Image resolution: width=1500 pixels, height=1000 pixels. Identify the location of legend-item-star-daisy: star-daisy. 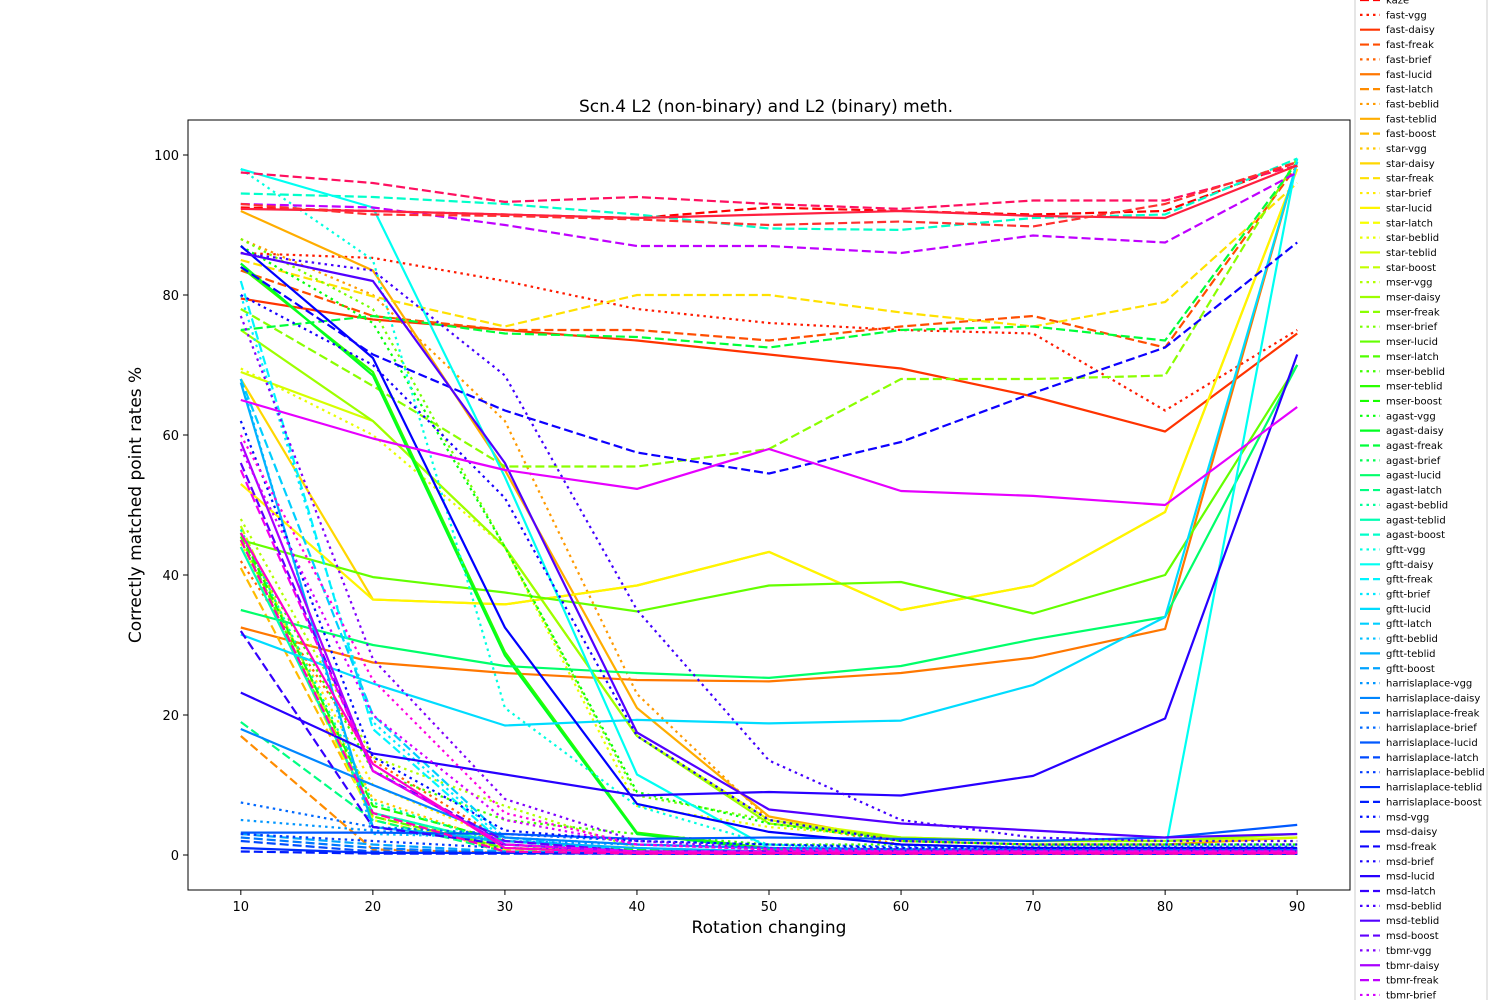
(1397, 164).